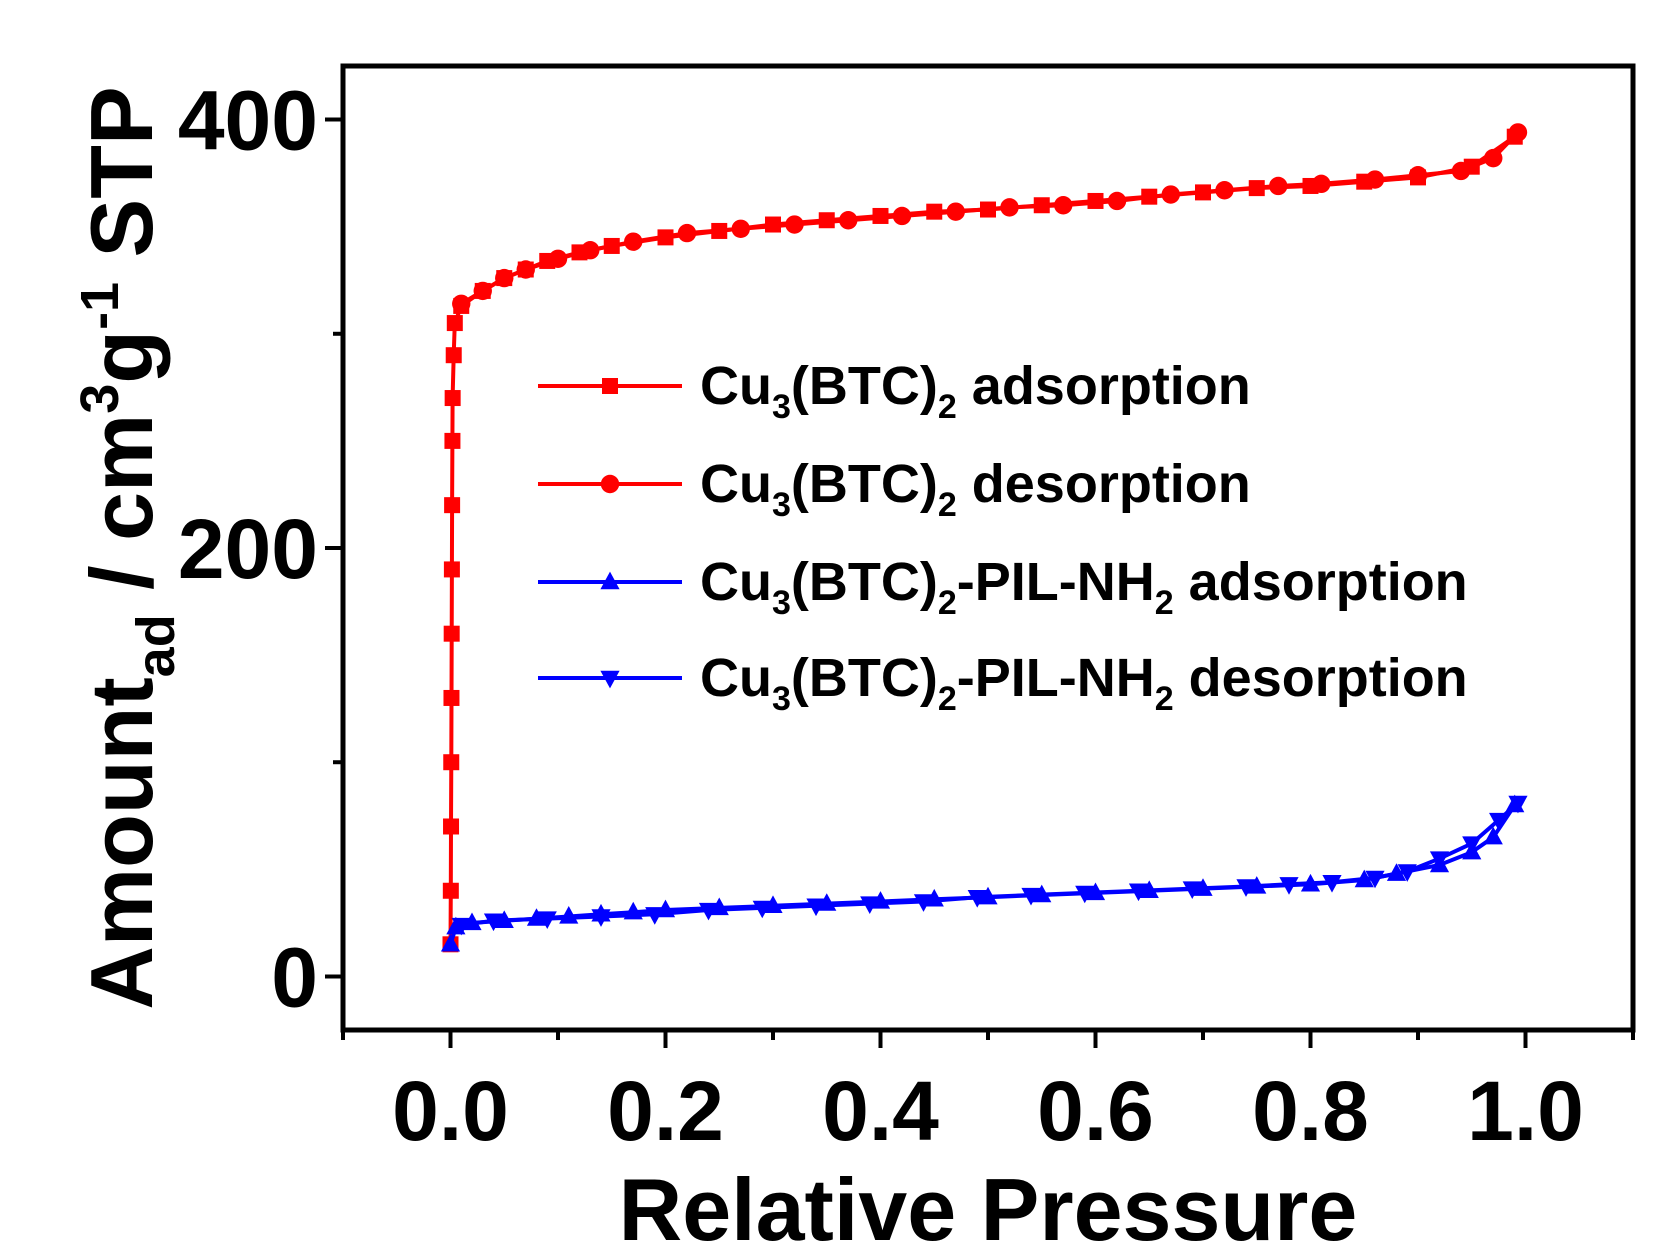 The height and width of the screenshot is (1258, 1665). Describe the element at coordinates (450, 1111) in the screenshot. I see `x-tick-label: 0.0` at that location.